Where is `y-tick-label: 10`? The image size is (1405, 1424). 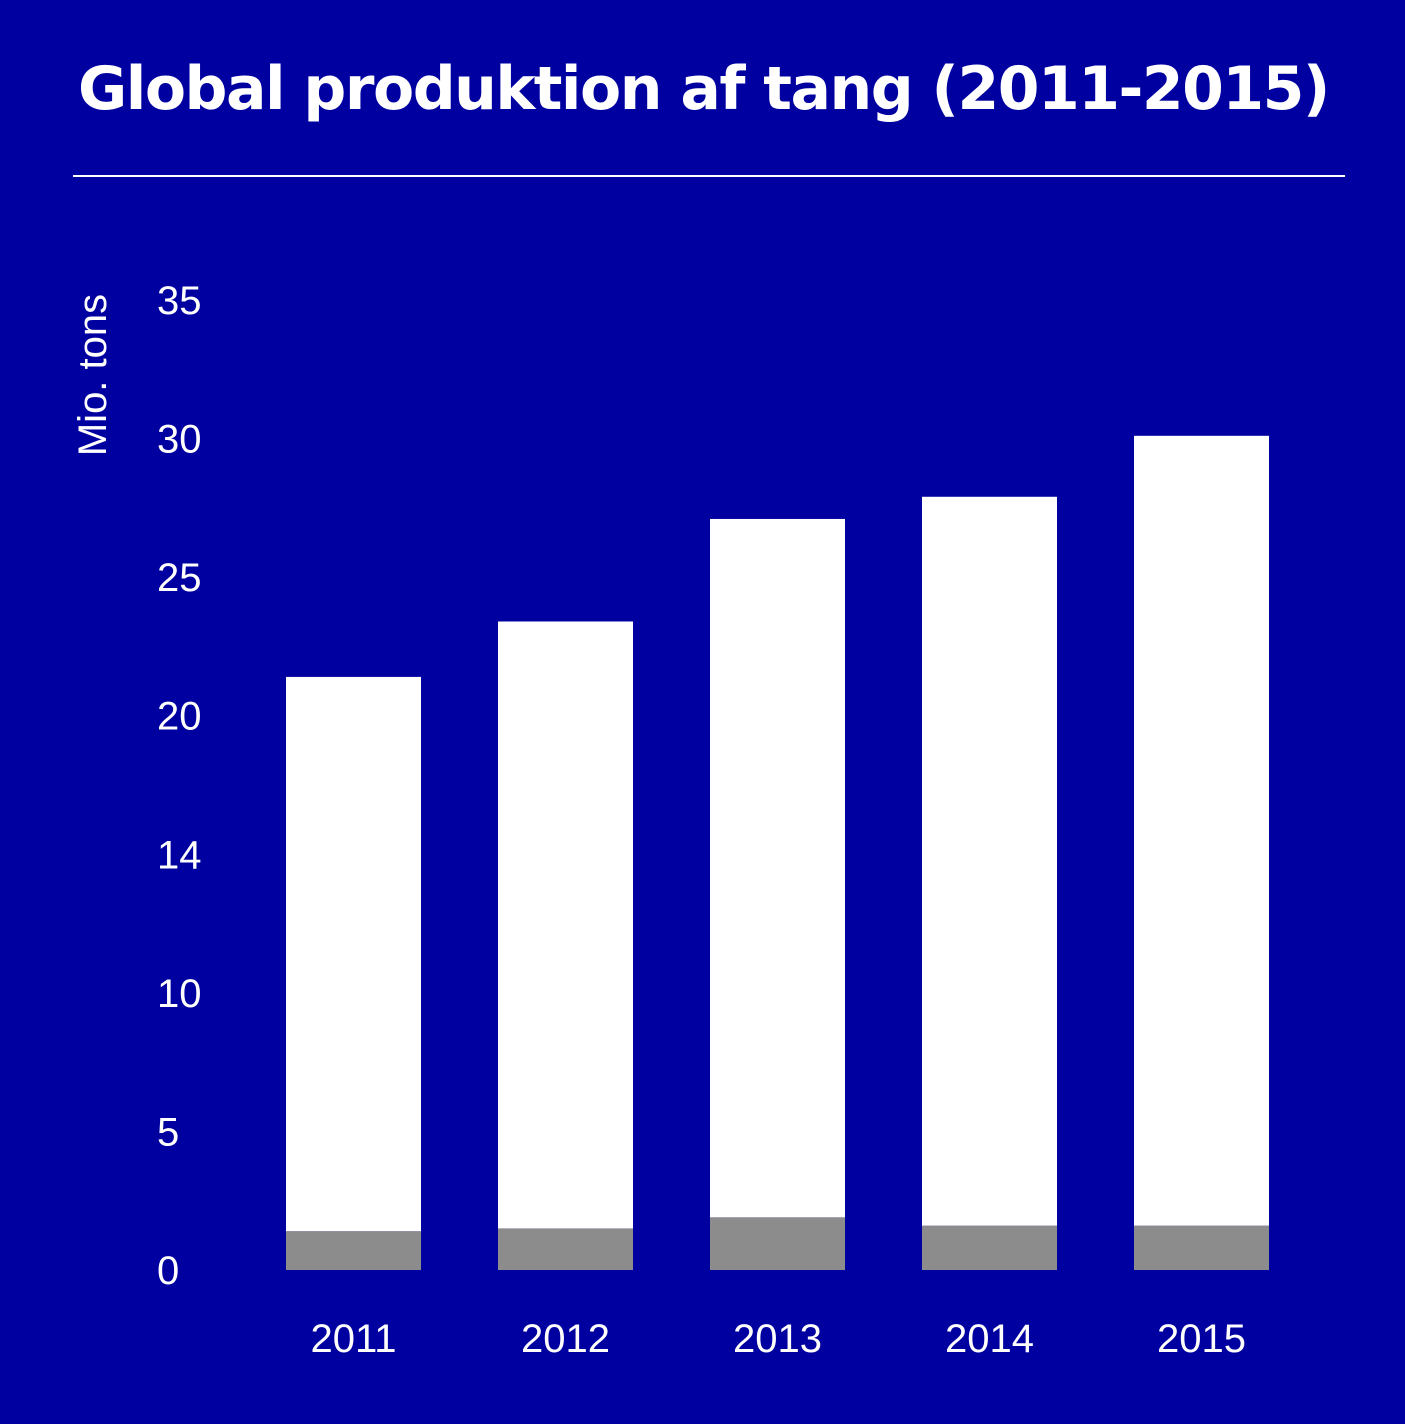
y-tick-label: 10 is located at coordinates (179, 994).